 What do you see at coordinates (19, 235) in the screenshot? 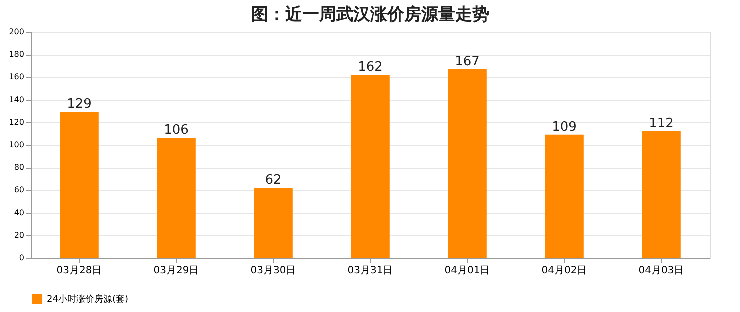
I see `y-tick-label: 20` at bounding box center [19, 235].